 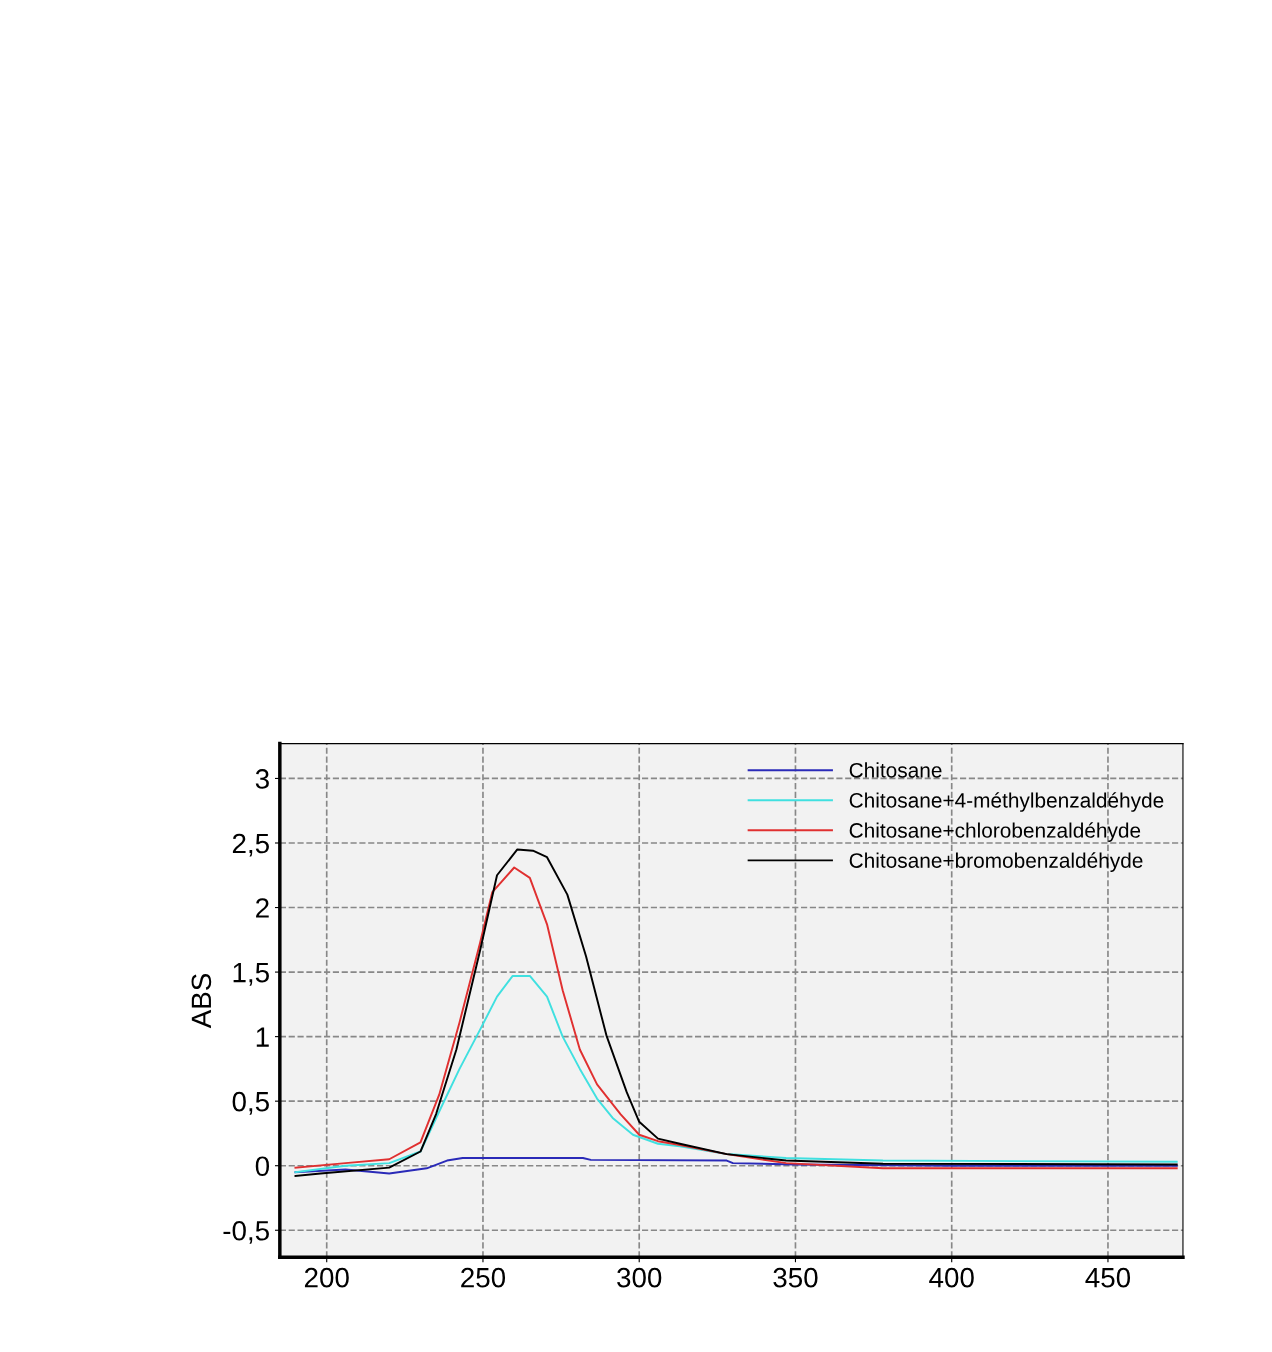 What do you see at coordinates (262, 1166) in the screenshot?
I see `y-tick-label: 0` at bounding box center [262, 1166].